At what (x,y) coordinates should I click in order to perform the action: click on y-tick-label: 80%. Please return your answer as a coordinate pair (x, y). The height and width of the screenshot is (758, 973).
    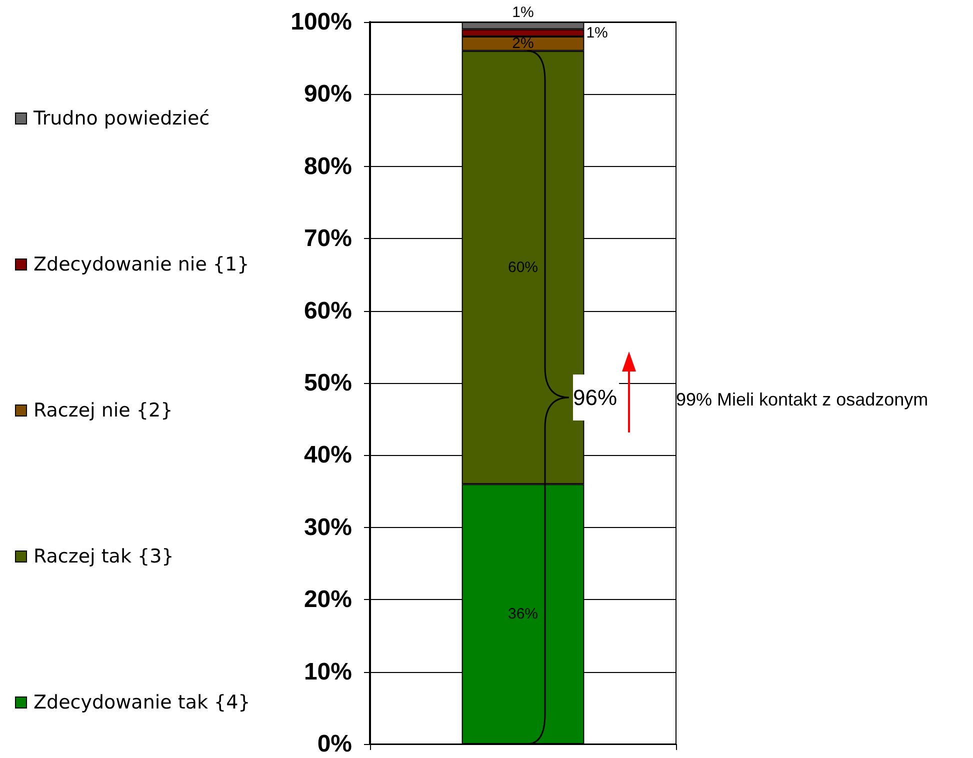
    Looking at the image, I should click on (328, 166).